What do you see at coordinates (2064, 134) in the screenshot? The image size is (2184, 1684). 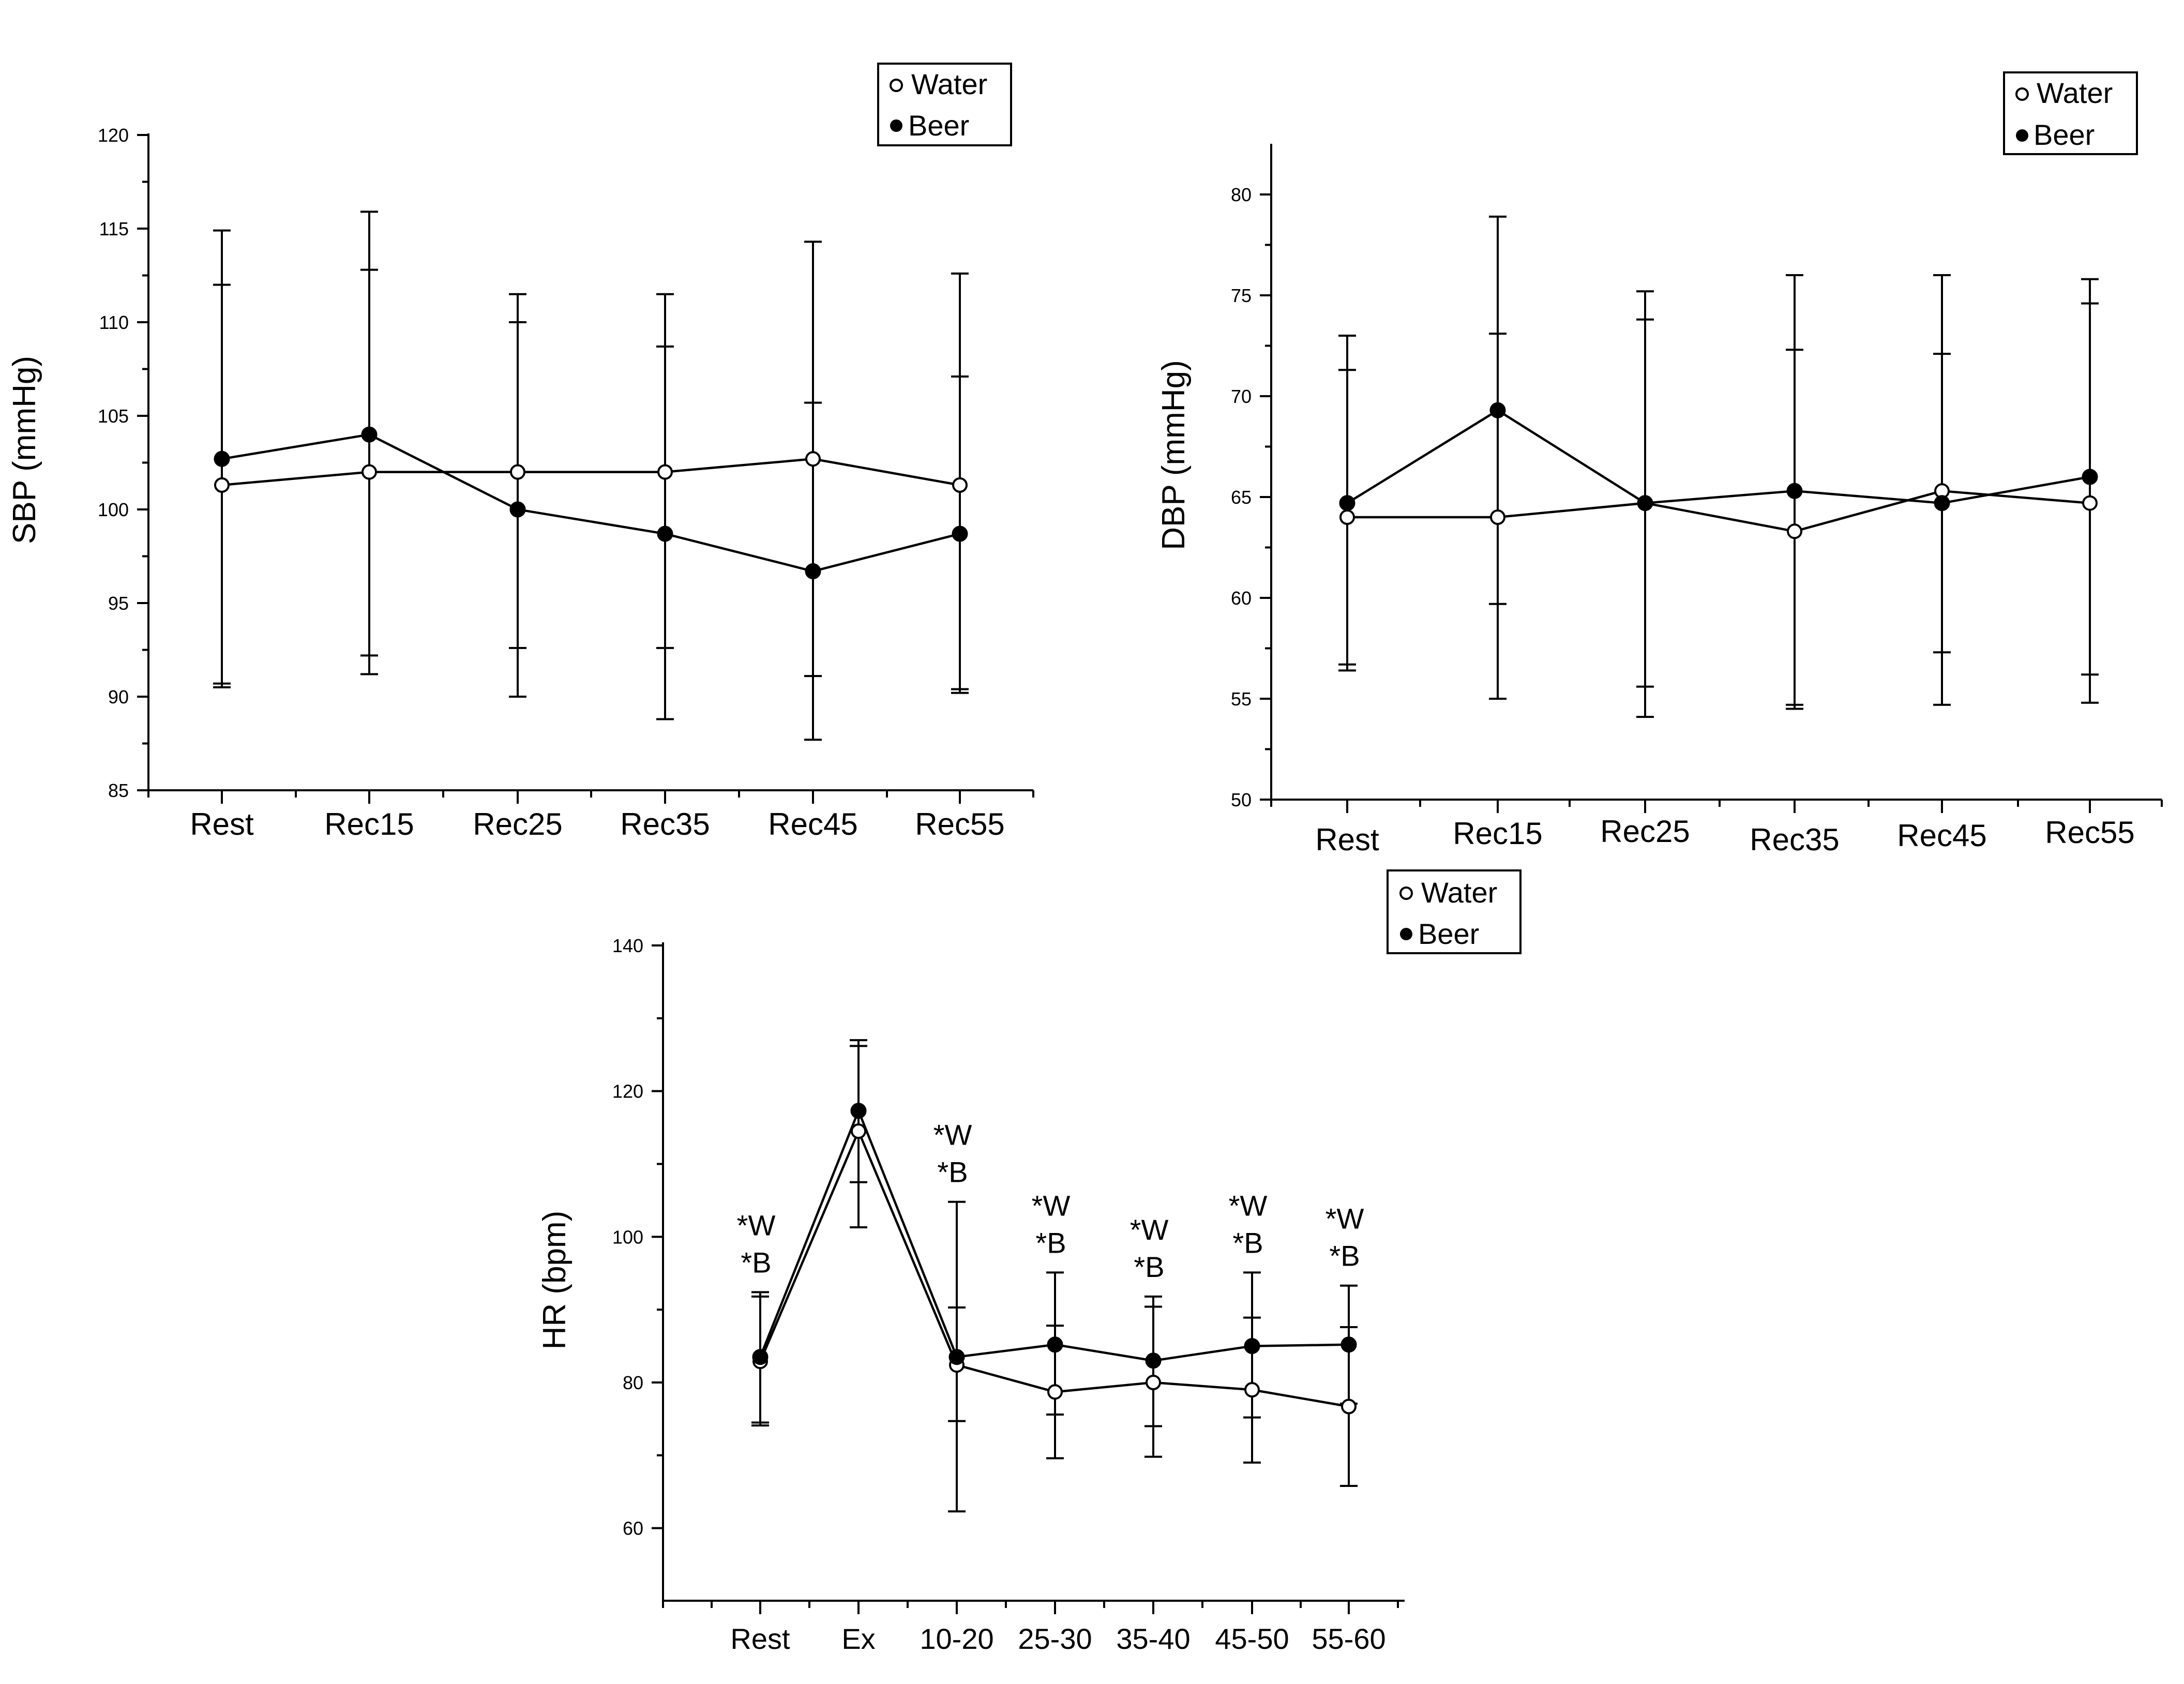 I see `dbp-legend-beer-label: Beer` at bounding box center [2064, 134].